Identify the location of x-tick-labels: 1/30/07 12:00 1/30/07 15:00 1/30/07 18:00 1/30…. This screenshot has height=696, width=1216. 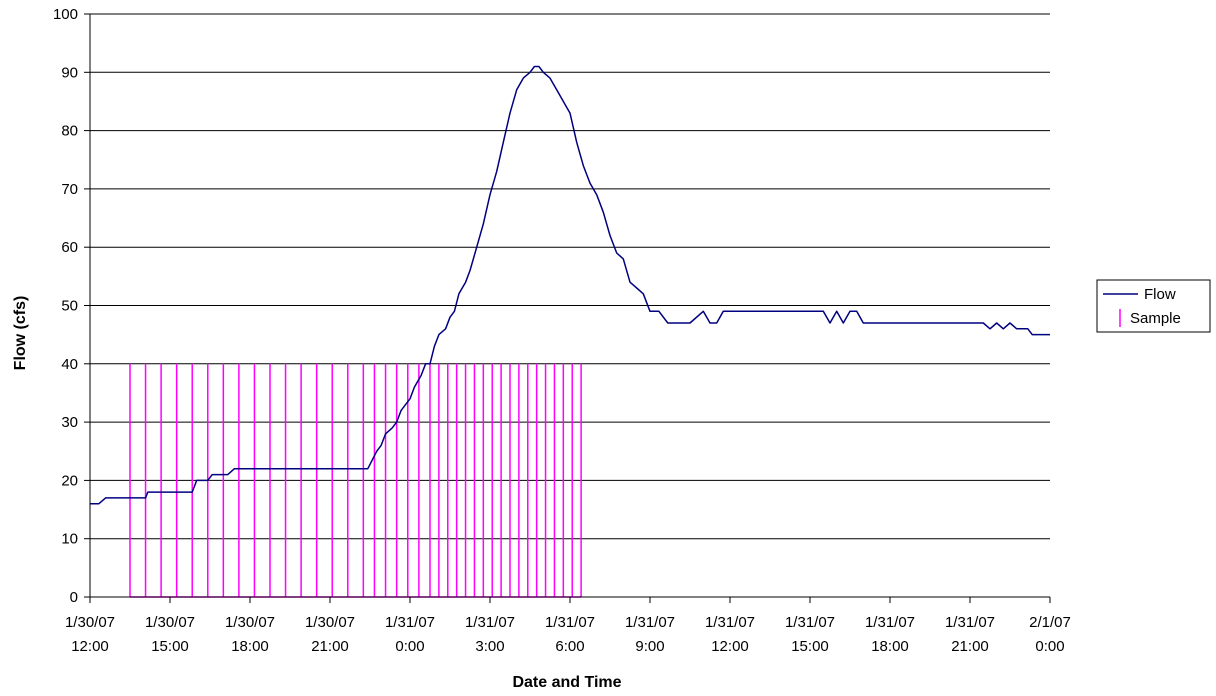
(568, 634).